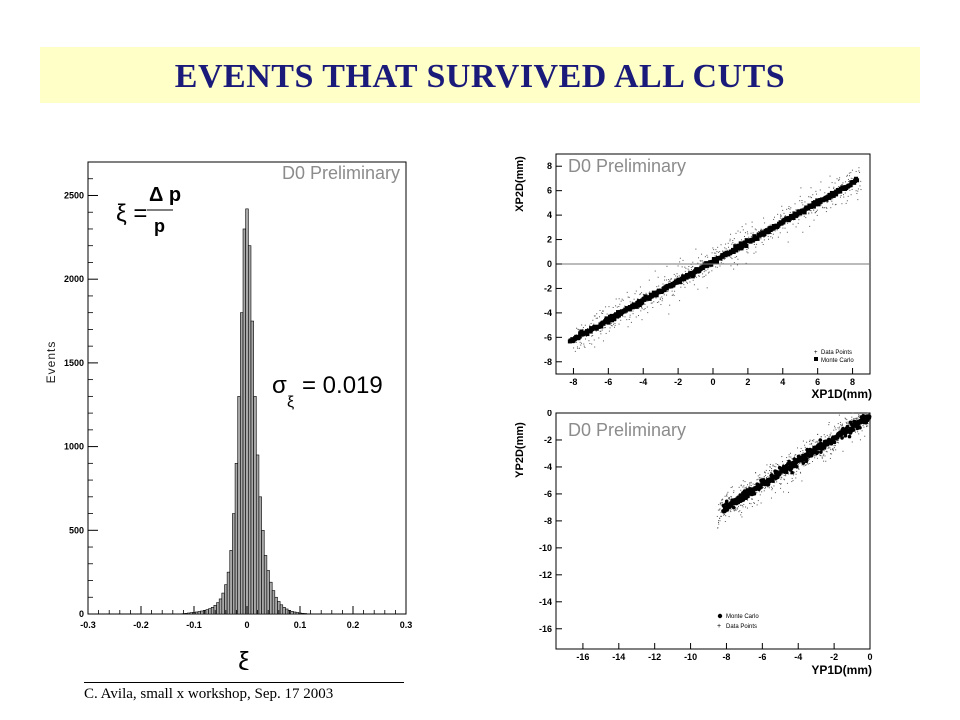 Image resolution: width=960 pixels, height=720 pixels. Describe the element at coordinates (549, 191) in the screenshot. I see `xp-ytick-label: 6` at that location.